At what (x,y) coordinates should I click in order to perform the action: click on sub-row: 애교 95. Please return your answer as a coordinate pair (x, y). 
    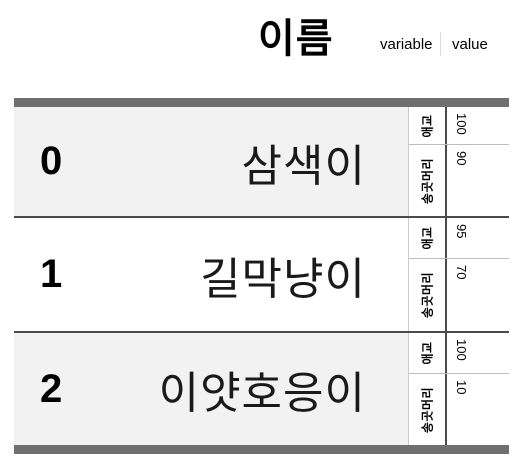
    Looking at the image, I should click on (459, 238).